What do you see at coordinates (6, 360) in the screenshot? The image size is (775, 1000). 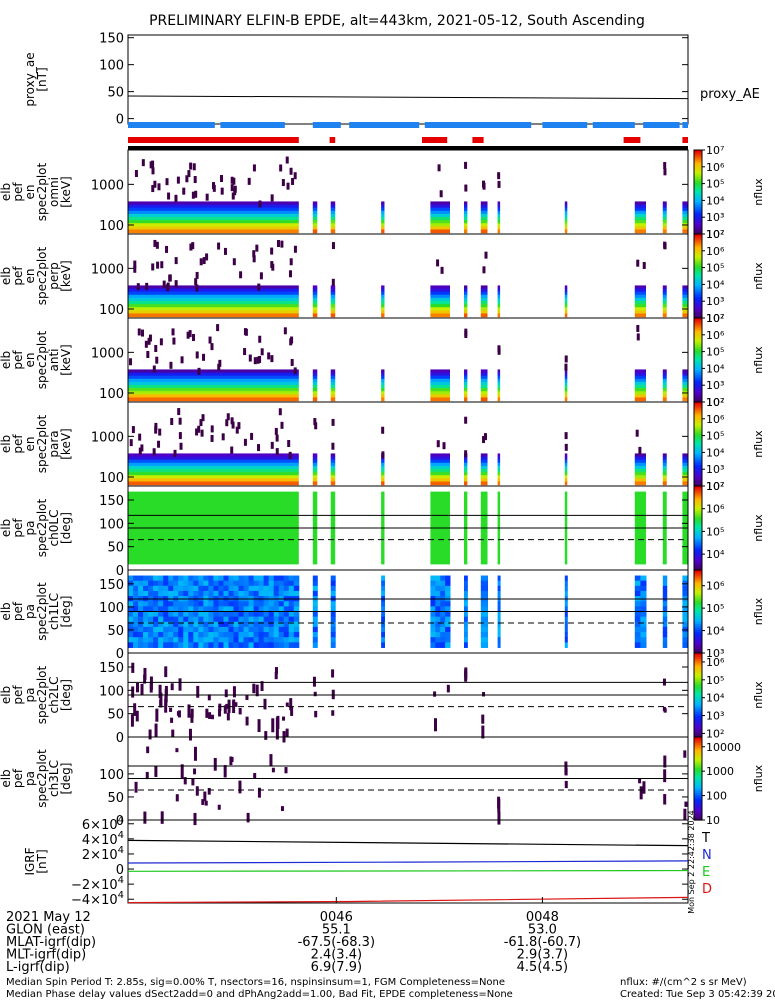 I see `y-label-line: elb` at bounding box center [6, 360].